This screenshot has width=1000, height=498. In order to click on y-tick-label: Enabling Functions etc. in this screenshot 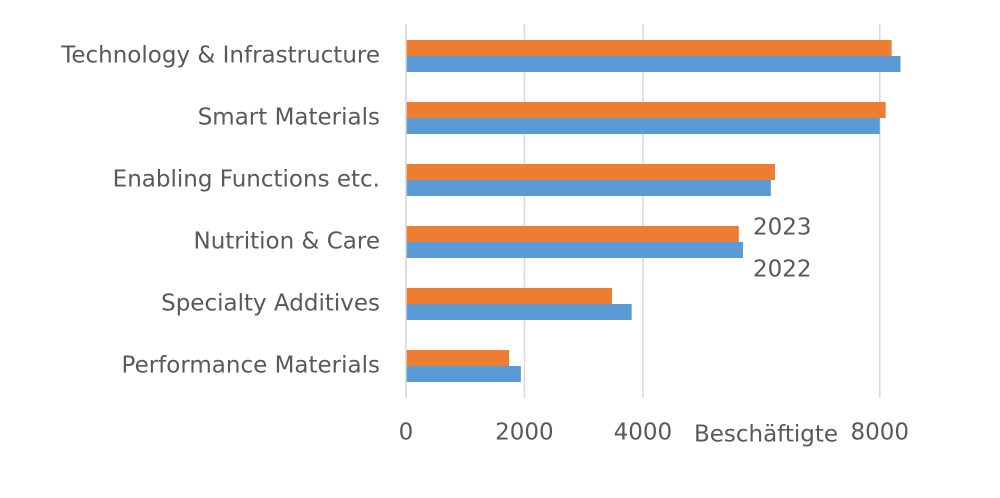, I will do `click(246, 180)`.